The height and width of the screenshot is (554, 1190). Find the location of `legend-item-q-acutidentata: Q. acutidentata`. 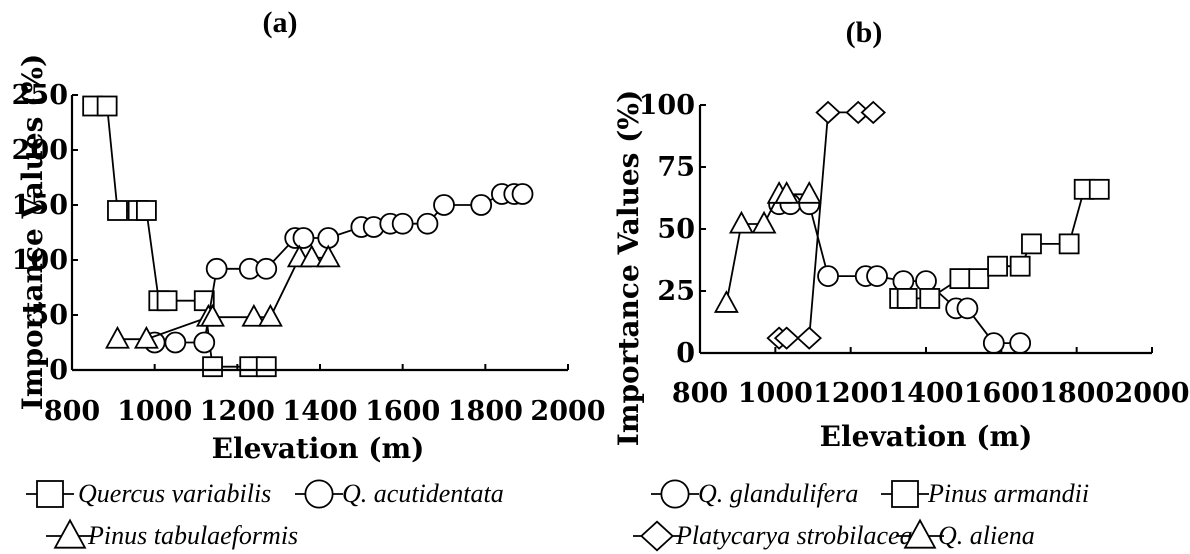

legend-item-q-acutidentata: Q. acutidentata is located at coordinates (399, 494).